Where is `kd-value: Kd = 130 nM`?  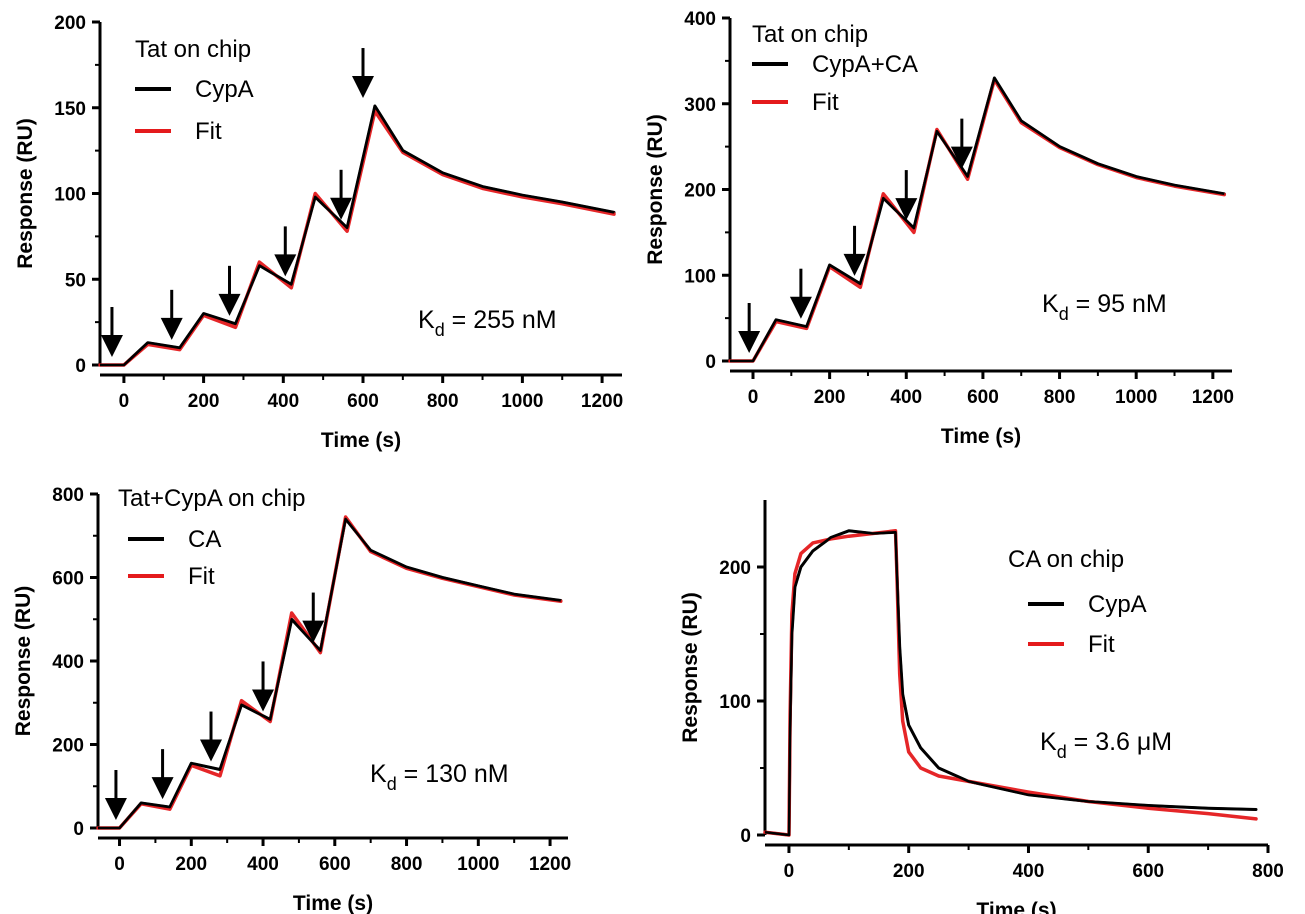
kd-value: Kd = 130 nM is located at coordinates (439, 777).